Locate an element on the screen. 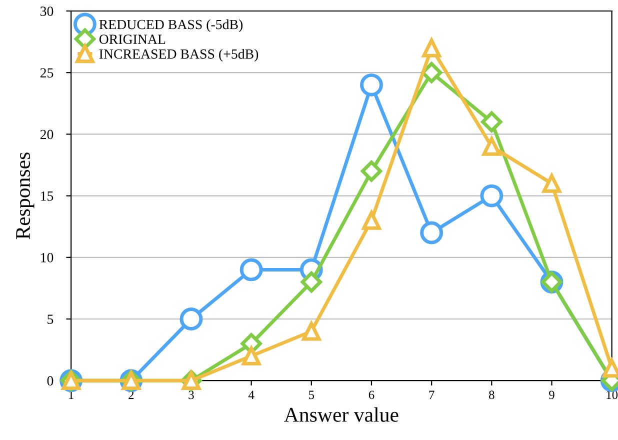  legend-label: REDUCED BASS (-5dB) is located at coordinates (171, 25).